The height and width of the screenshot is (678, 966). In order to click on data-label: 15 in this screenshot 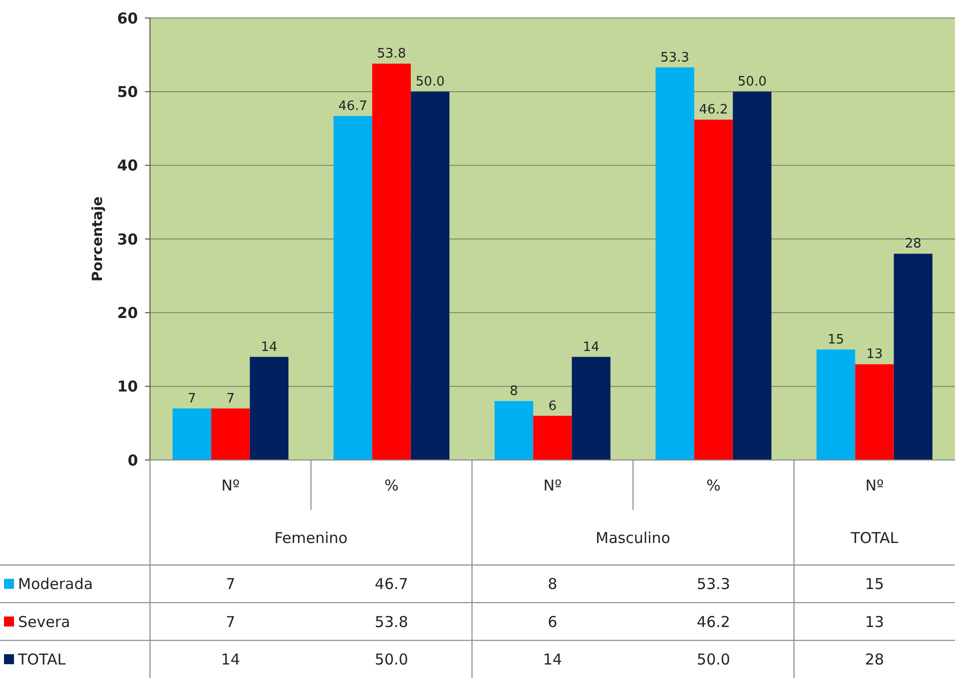, I will do `click(874, 584)`.